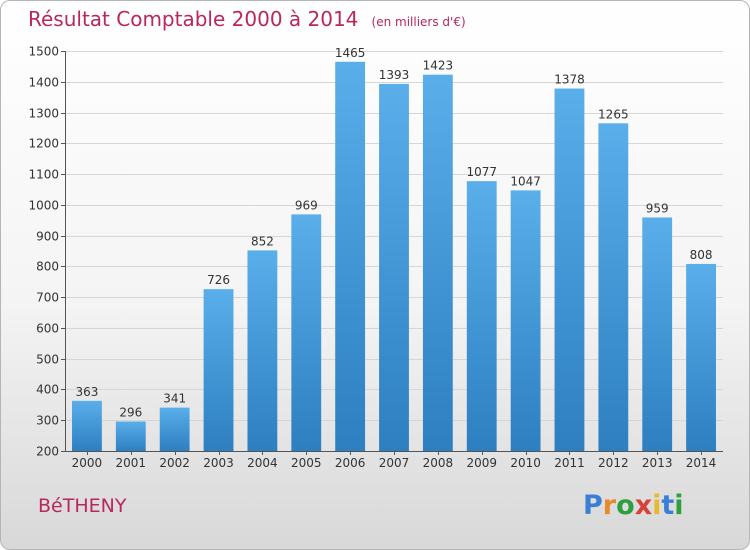  I want to click on y-tick-label: 500, so click(47, 360).